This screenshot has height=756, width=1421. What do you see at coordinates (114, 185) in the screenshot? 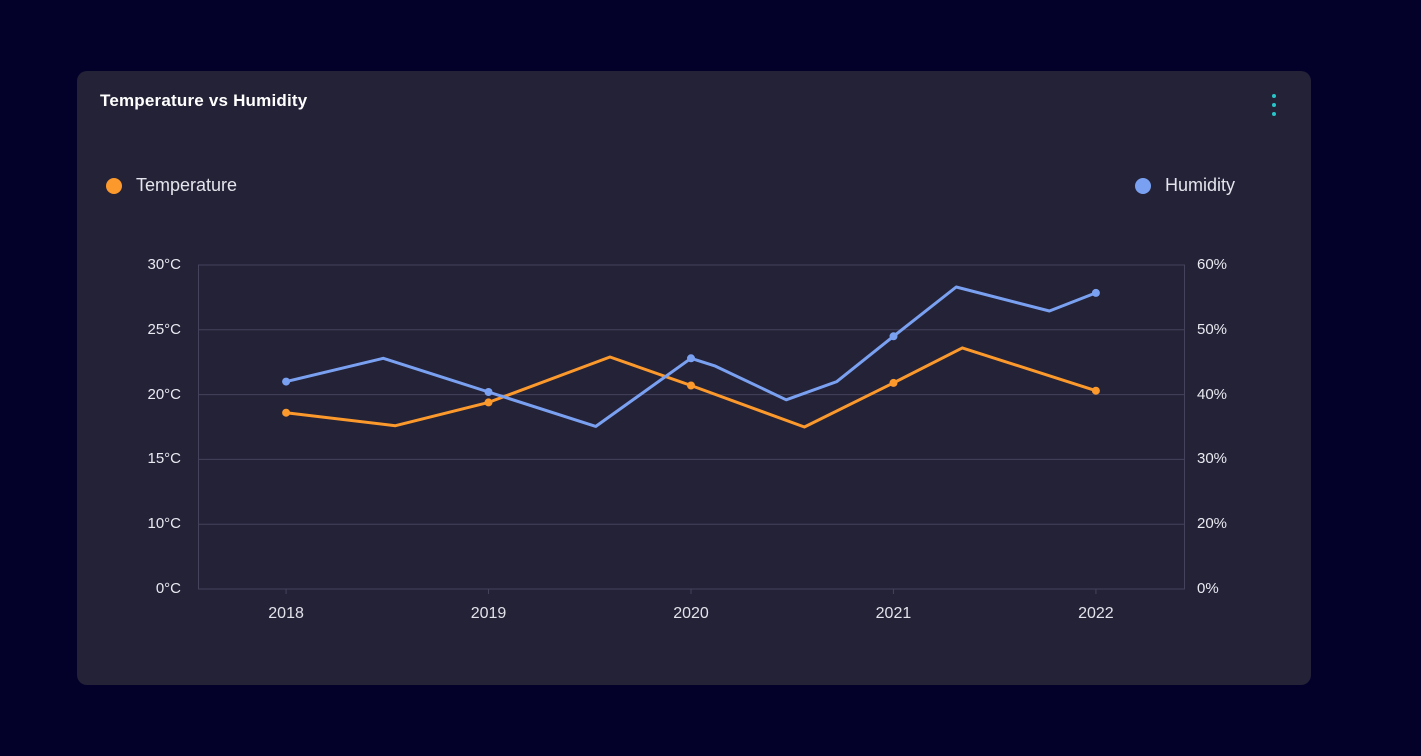
I see `temperature-legend-dot-icon` at bounding box center [114, 185].